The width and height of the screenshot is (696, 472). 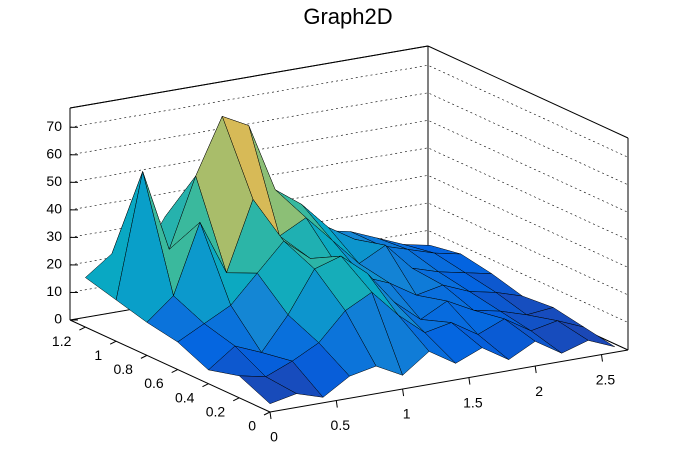 I want to click on x-tick-label: 1.5, so click(x=473, y=402).